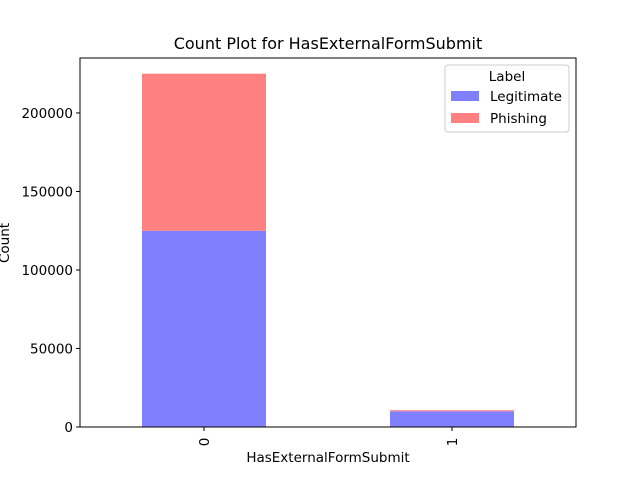  What do you see at coordinates (51, 349) in the screenshot?
I see `y-tick-label: 50000` at bounding box center [51, 349].